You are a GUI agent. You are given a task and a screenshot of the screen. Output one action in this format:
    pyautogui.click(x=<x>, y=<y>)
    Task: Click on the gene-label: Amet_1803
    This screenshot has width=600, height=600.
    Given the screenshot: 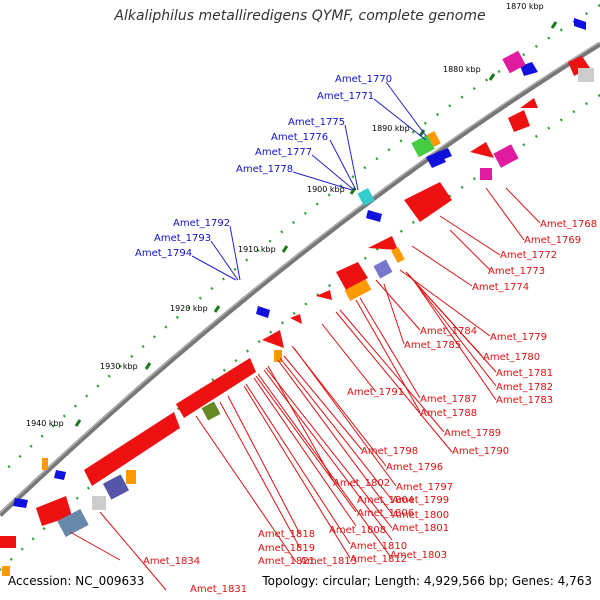 What is the action you would take?
    pyautogui.click(x=418, y=555)
    